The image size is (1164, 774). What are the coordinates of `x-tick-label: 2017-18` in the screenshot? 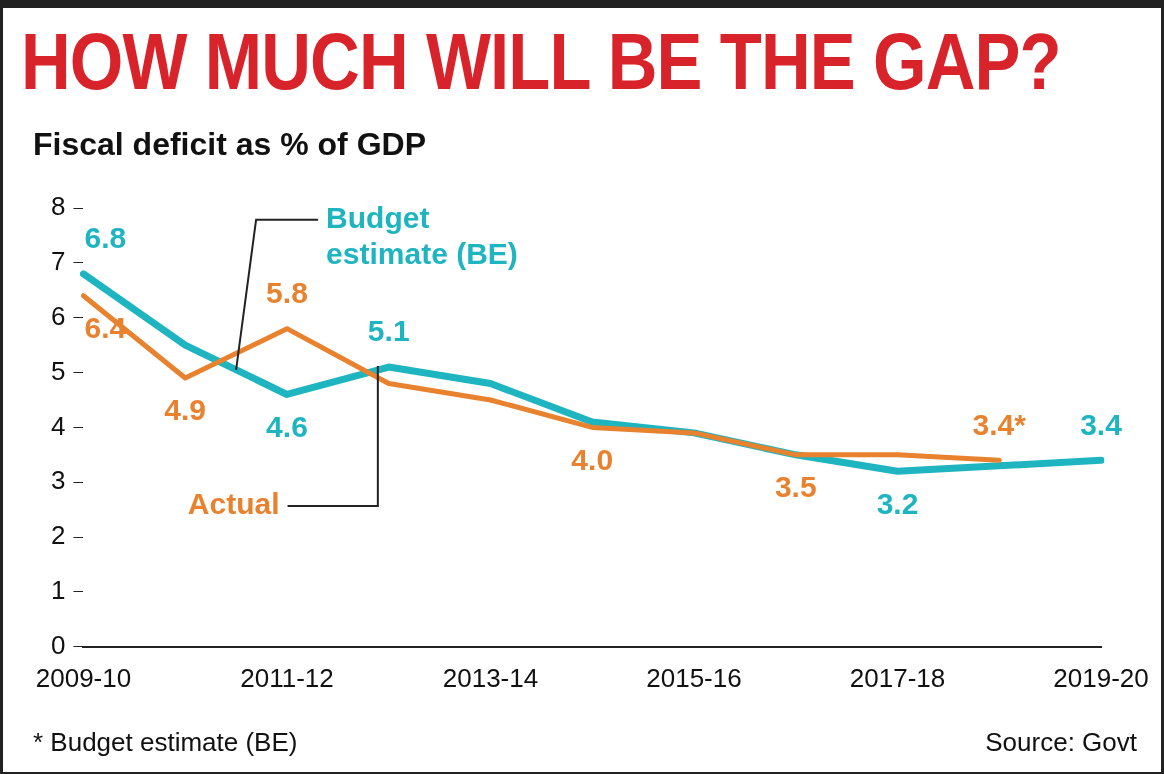 It's located at (897, 677).